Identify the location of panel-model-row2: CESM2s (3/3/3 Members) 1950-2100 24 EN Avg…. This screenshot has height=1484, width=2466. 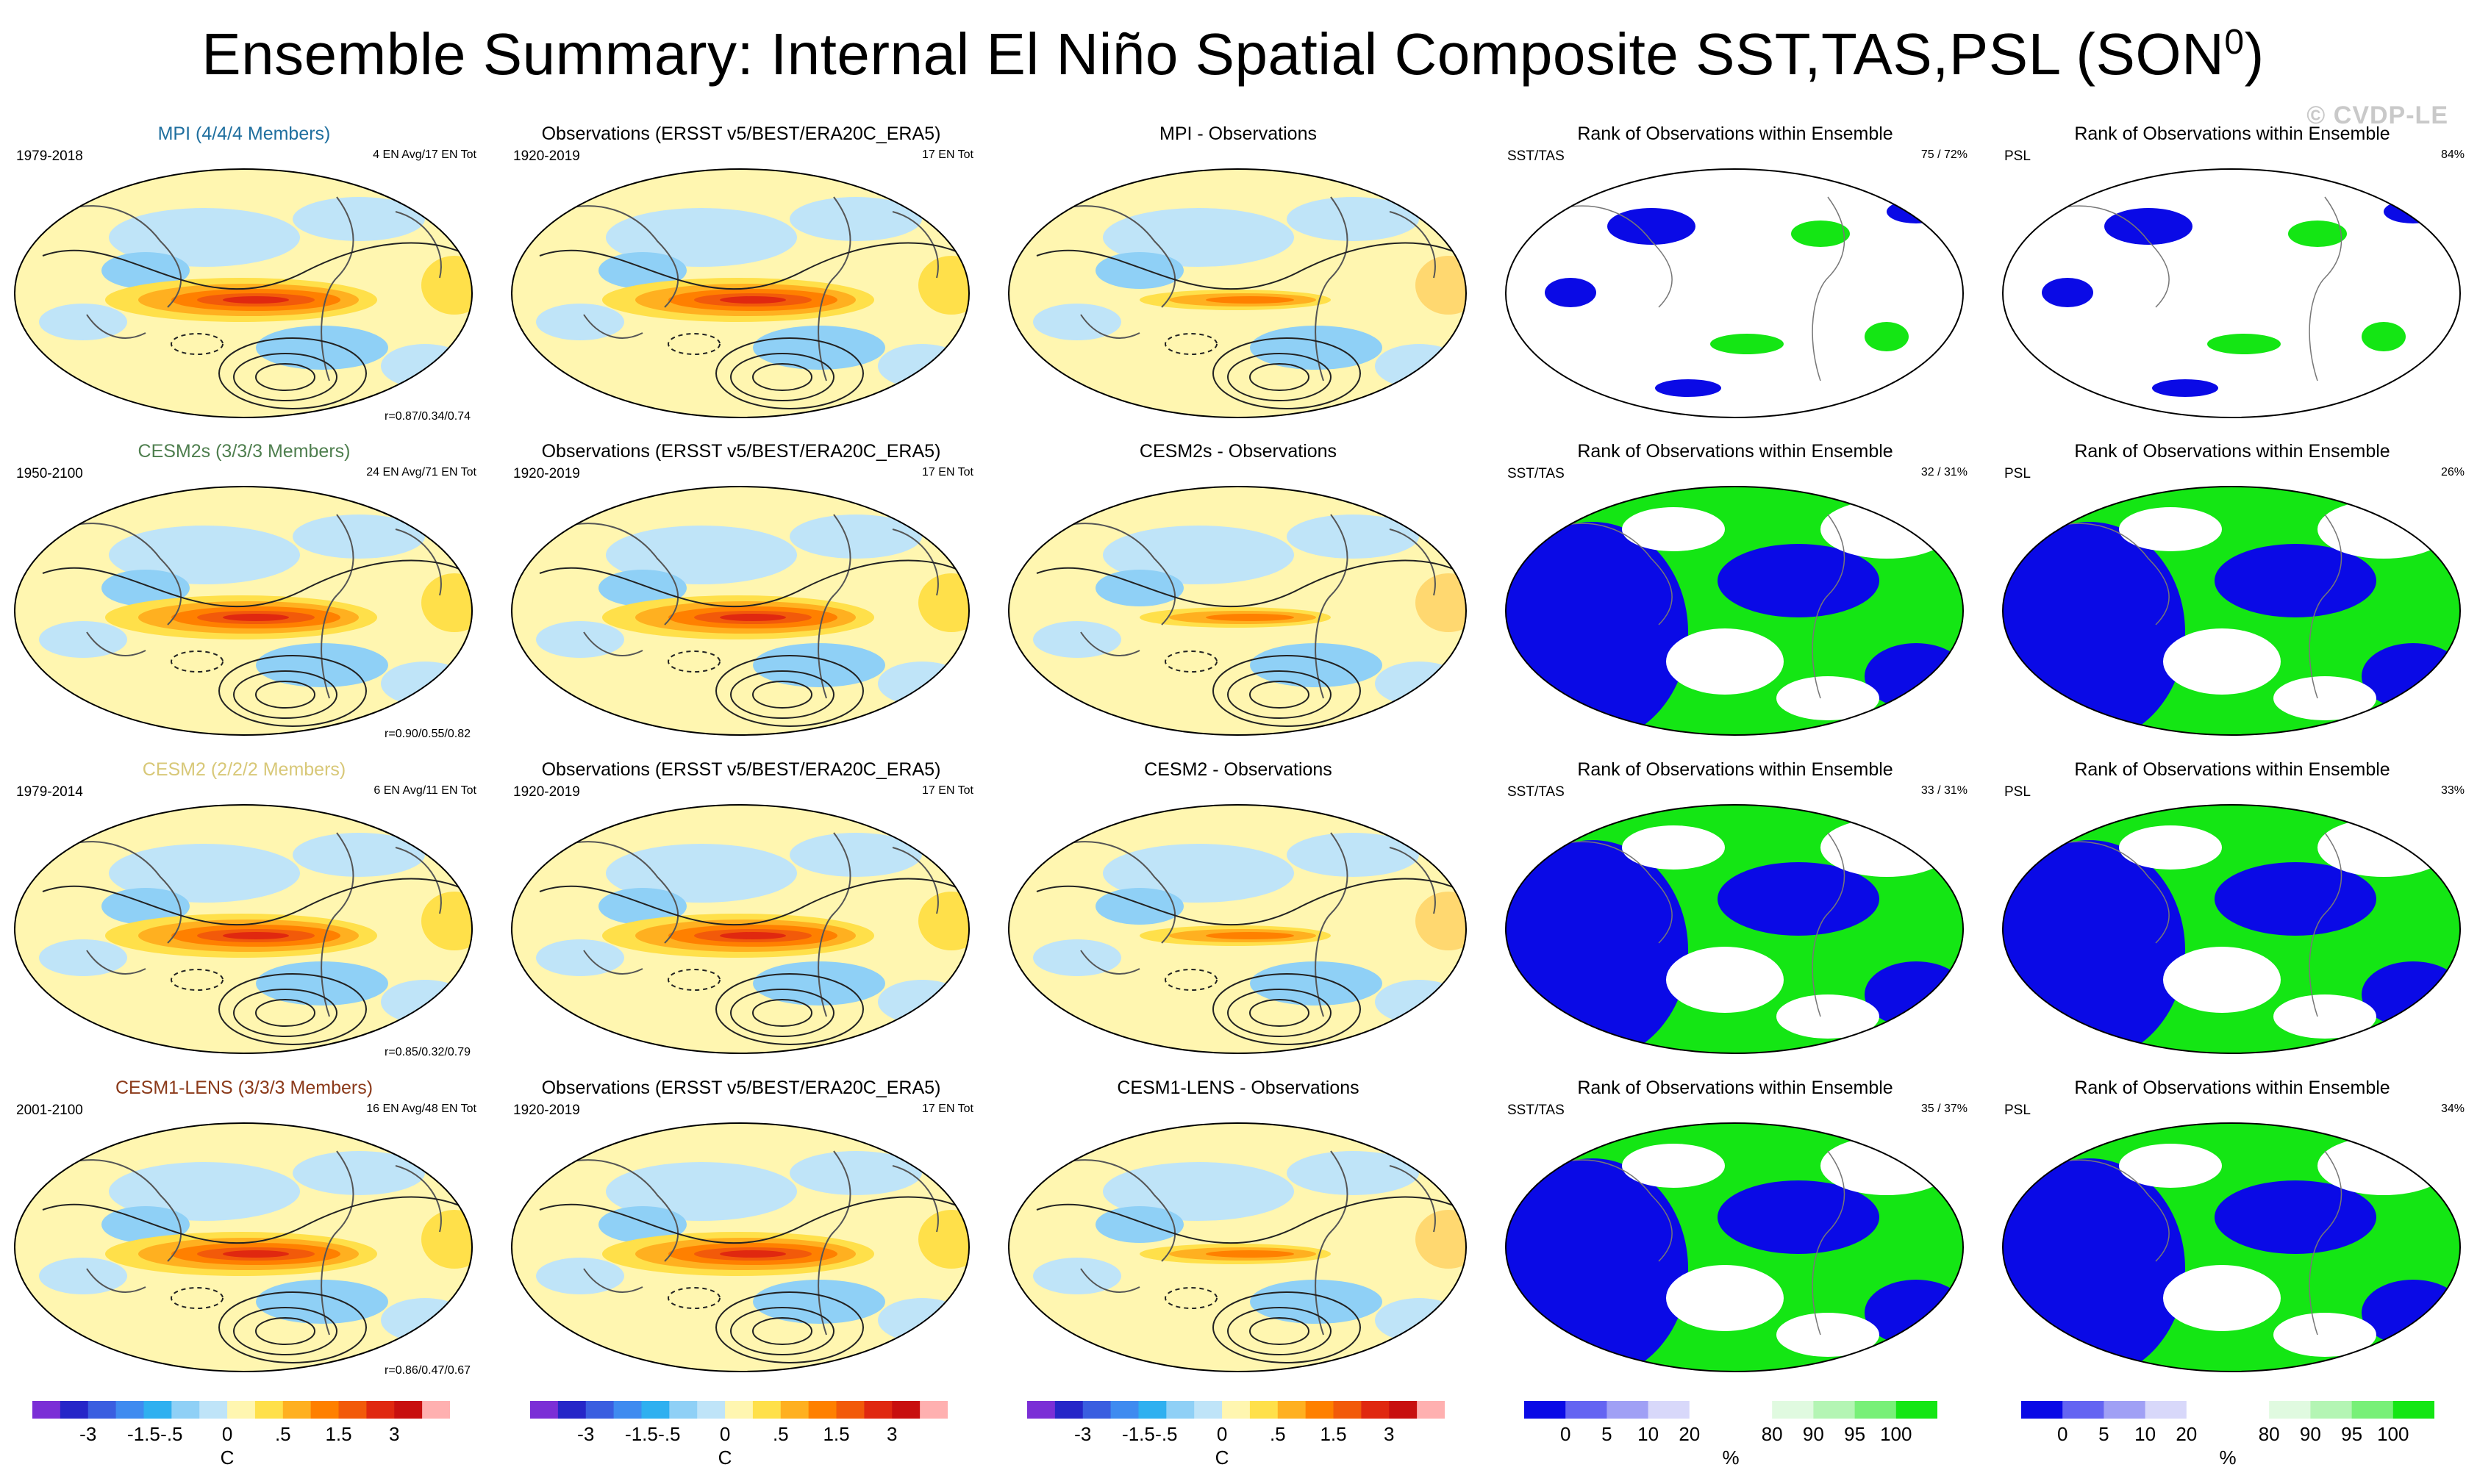
(244, 599).